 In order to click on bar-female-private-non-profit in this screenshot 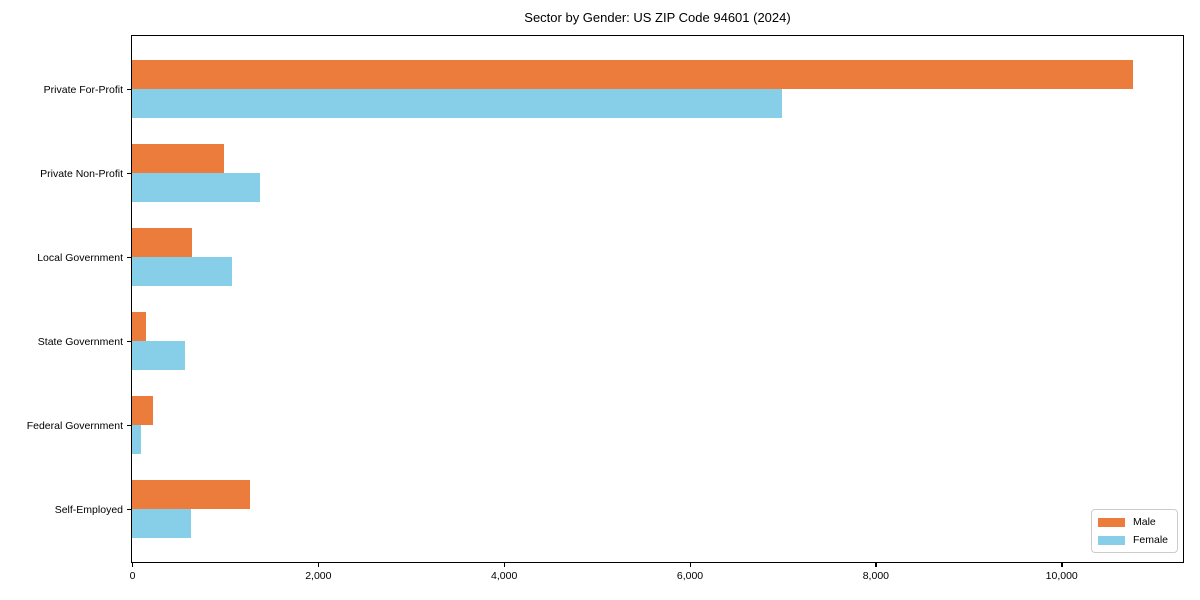, I will do `click(196, 187)`.